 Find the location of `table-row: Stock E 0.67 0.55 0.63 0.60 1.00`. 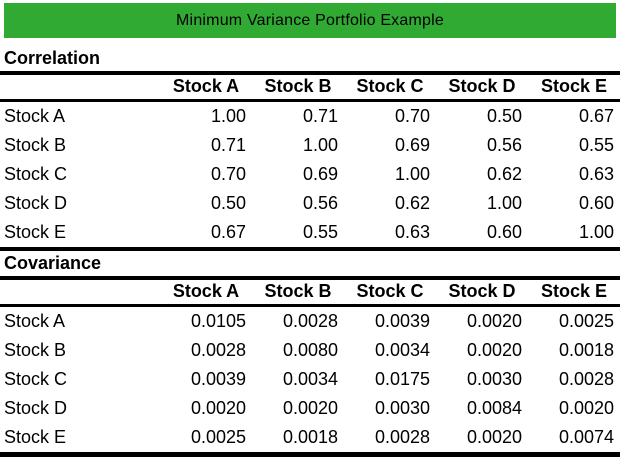

table-row: Stock E 0.67 0.55 0.63 0.60 1.00 is located at coordinates (310, 232).